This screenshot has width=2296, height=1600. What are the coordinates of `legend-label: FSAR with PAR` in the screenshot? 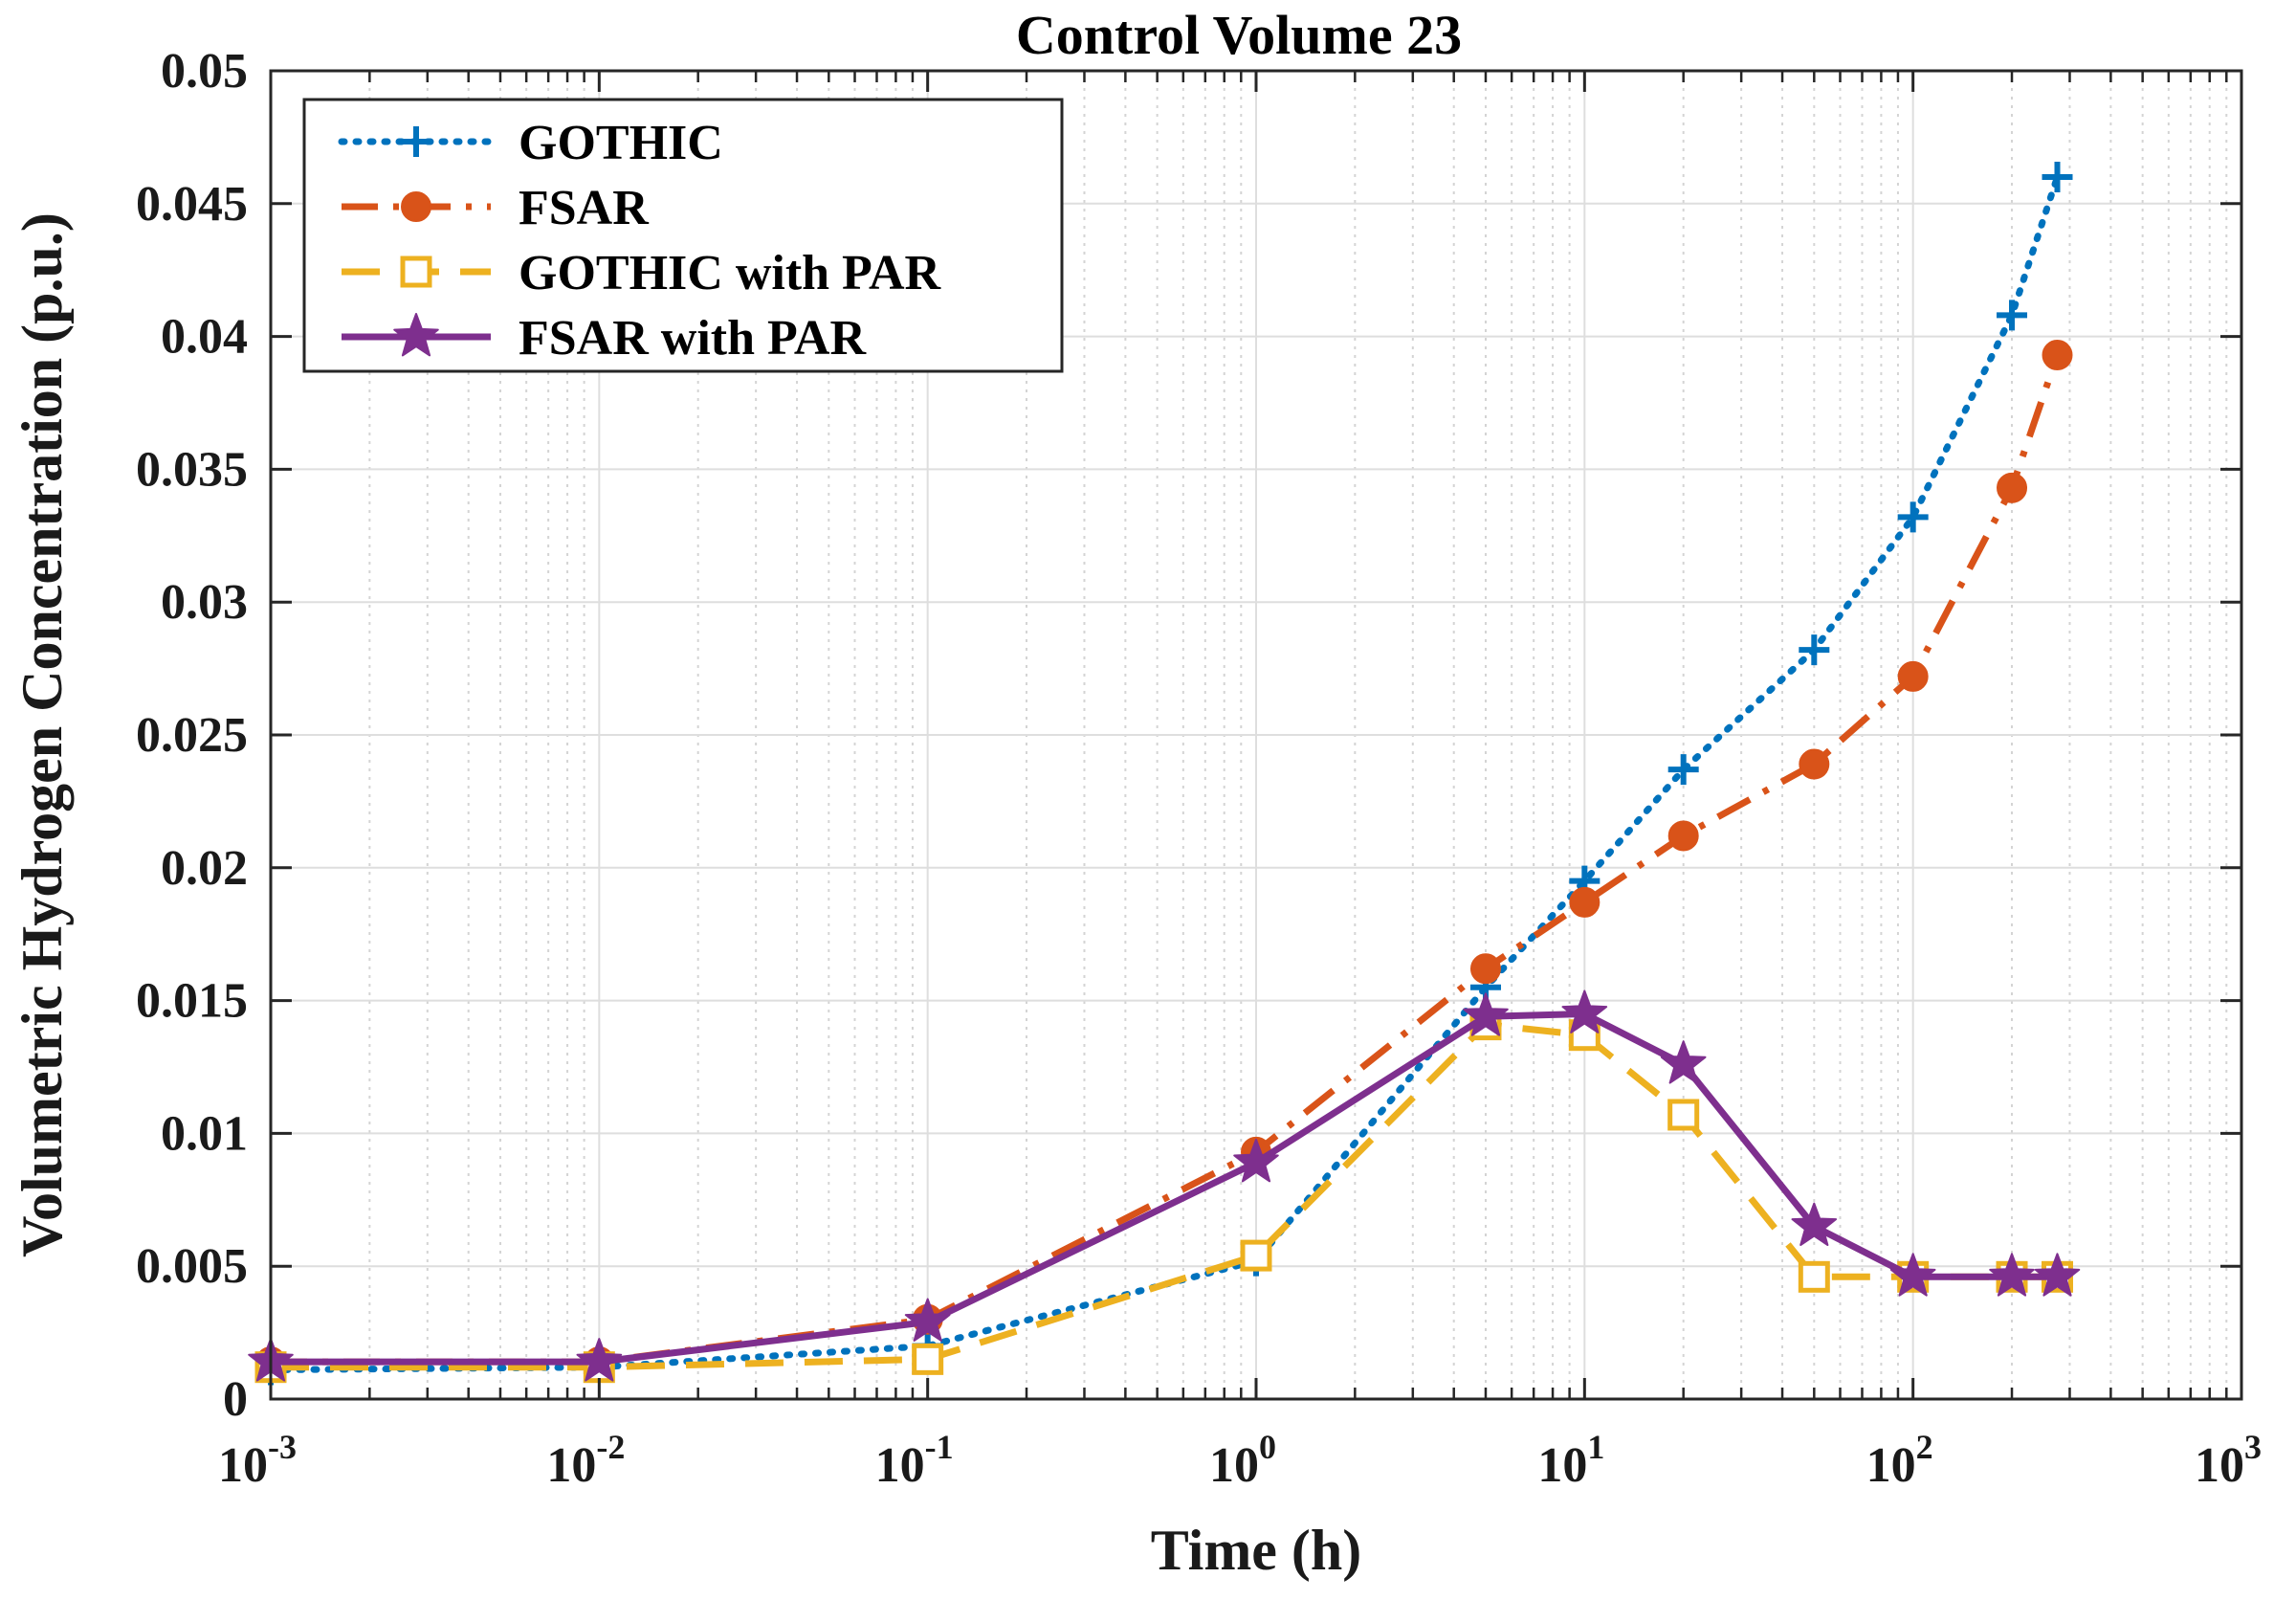 It's located at (693, 338).